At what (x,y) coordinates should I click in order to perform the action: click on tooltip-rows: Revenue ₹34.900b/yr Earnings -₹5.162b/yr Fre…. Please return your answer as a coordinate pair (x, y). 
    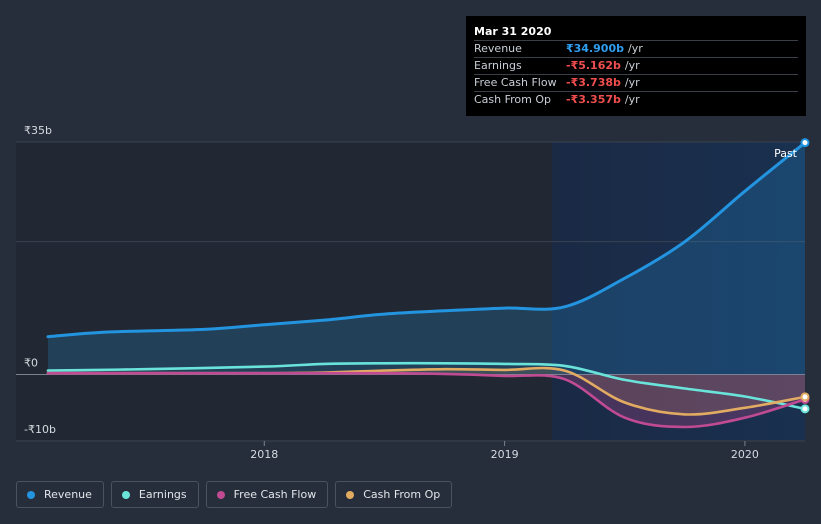
    Looking at the image, I should click on (636, 74).